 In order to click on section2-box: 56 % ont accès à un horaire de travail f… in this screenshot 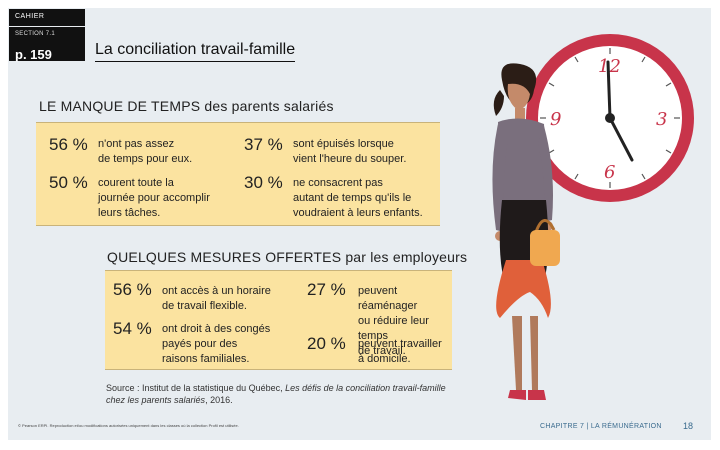, I will do `click(278, 320)`.